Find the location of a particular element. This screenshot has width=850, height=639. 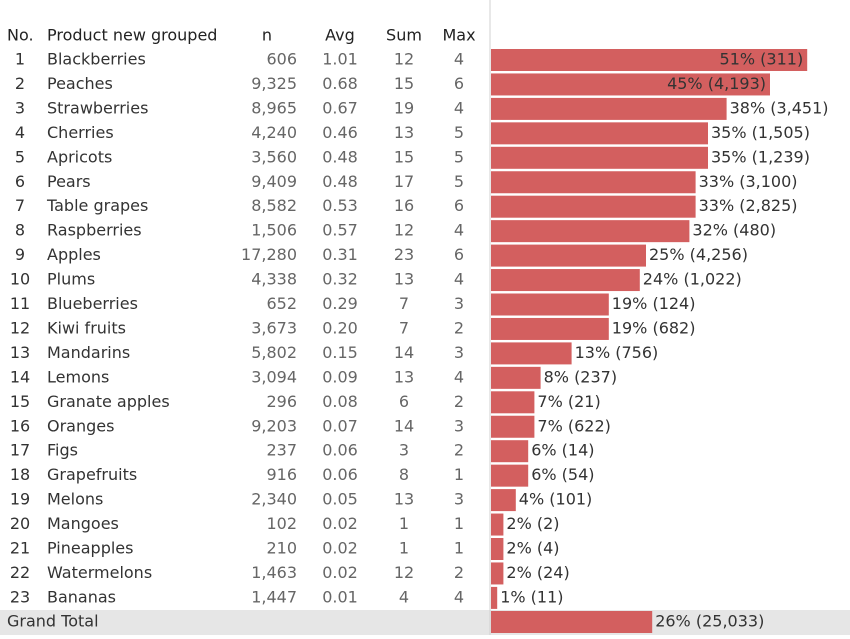

product-name: Apricots is located at coordinates (79, 156).